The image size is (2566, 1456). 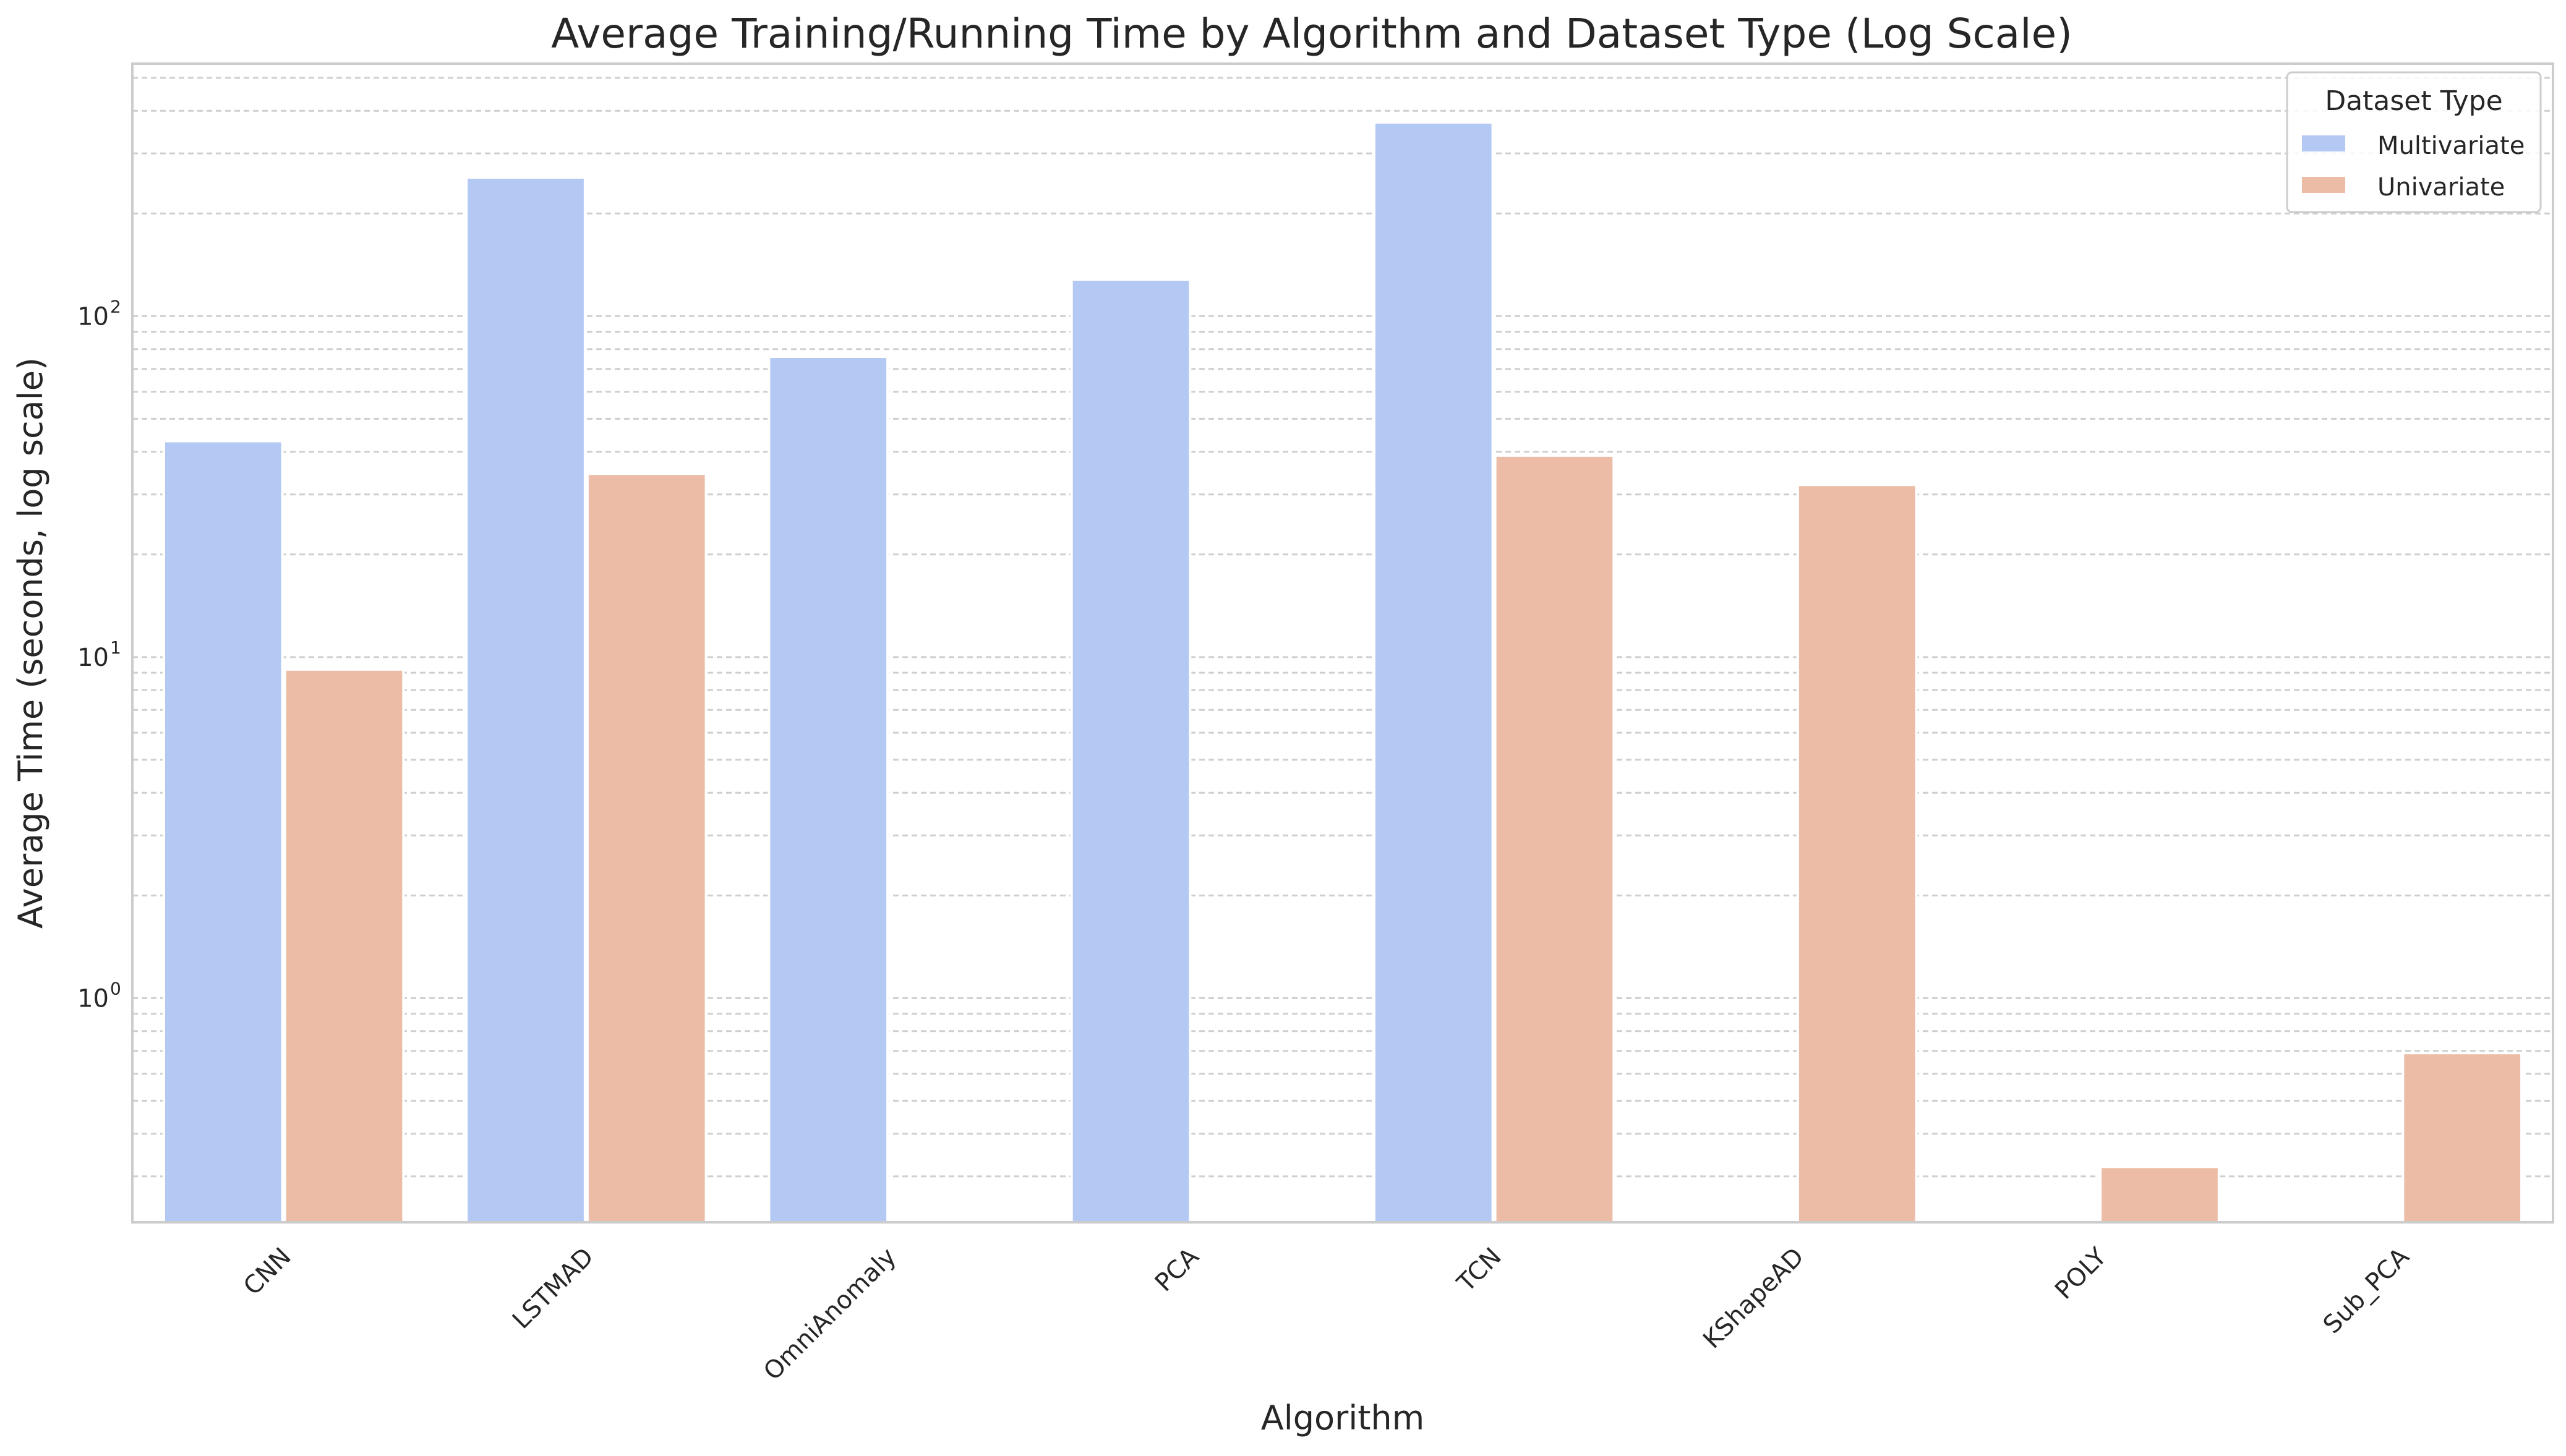 What do you see at coordinates (1857, 853) in the screenshot?
I see `bar-univariate-kshapead` at bounding box center [1857, 853].